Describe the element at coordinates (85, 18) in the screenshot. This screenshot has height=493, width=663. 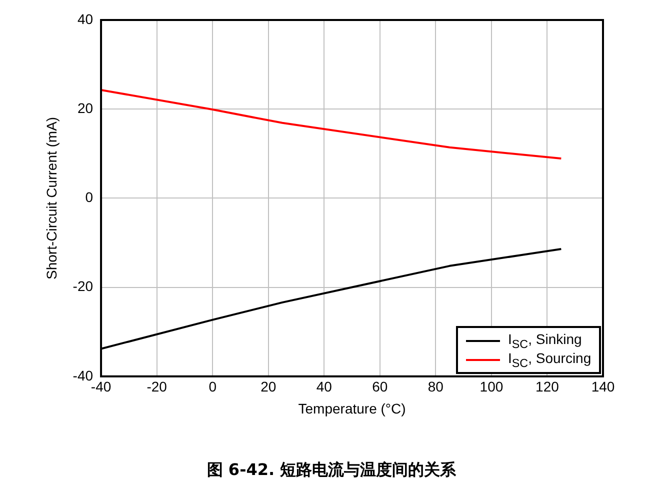
I see `y-tick-label: 40` at that location.